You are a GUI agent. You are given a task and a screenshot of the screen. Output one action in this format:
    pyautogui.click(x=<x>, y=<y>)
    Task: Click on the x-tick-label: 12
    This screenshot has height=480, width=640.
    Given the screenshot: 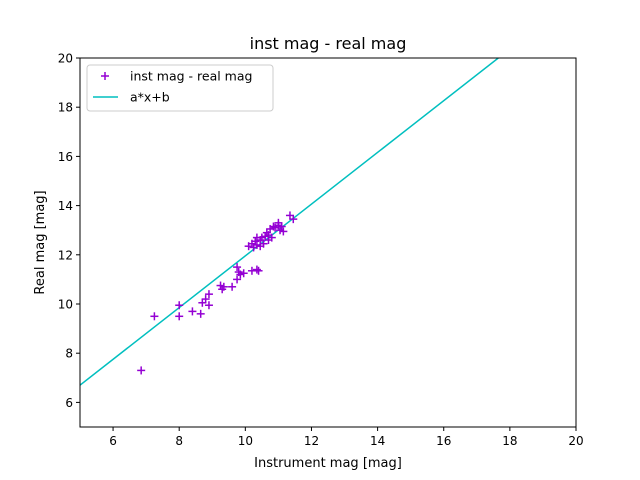 What is the action you would take?
    pyautogui.click(x=311, y=441)
    